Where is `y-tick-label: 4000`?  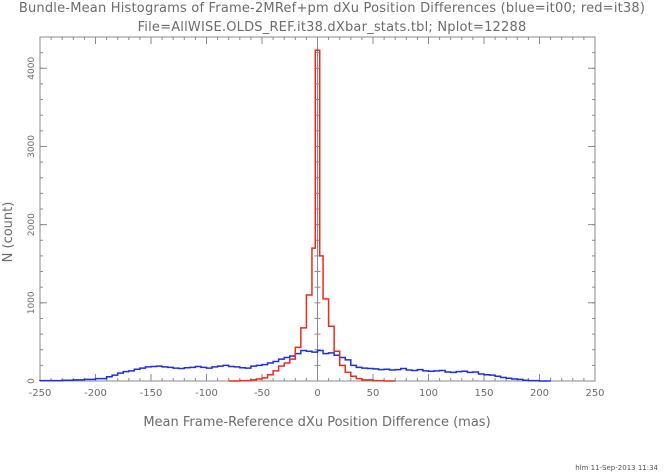
y-tick-label: 4000 is located at coordinates (32, 68).